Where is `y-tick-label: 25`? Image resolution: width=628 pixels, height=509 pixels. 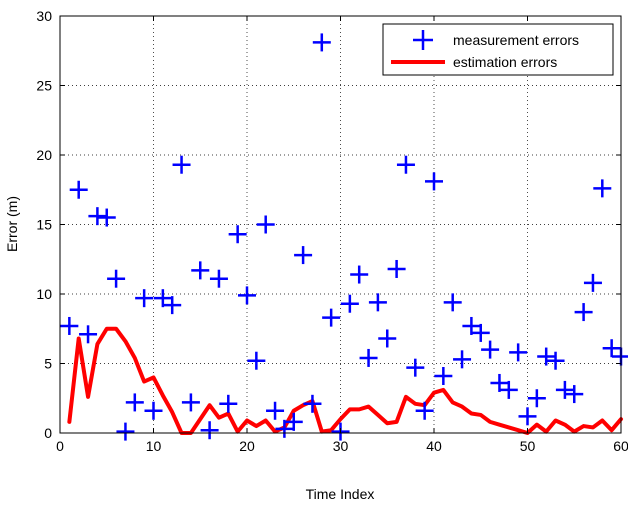
y-tick-label: 25 is located at coordinates (44, 86).